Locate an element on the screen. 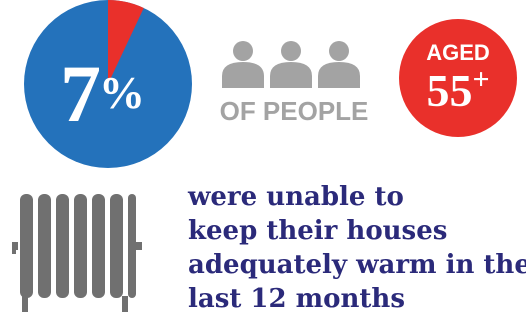 The height and width of the screenshot is (326, 526). statement-line: last 12 months is located at coordinates (296, 299).